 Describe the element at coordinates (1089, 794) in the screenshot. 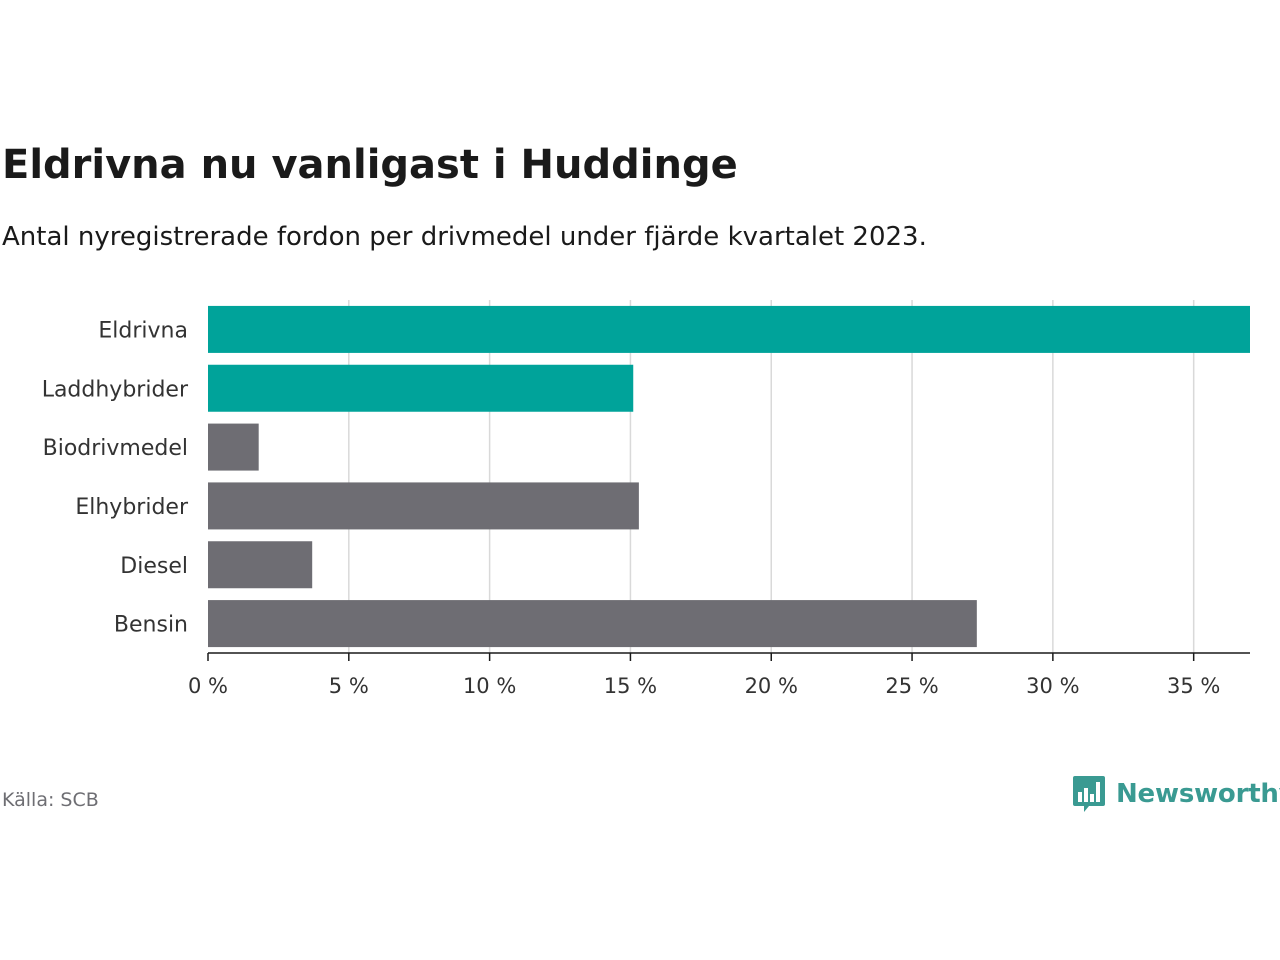

I see `chart-logo-icon` at that location.